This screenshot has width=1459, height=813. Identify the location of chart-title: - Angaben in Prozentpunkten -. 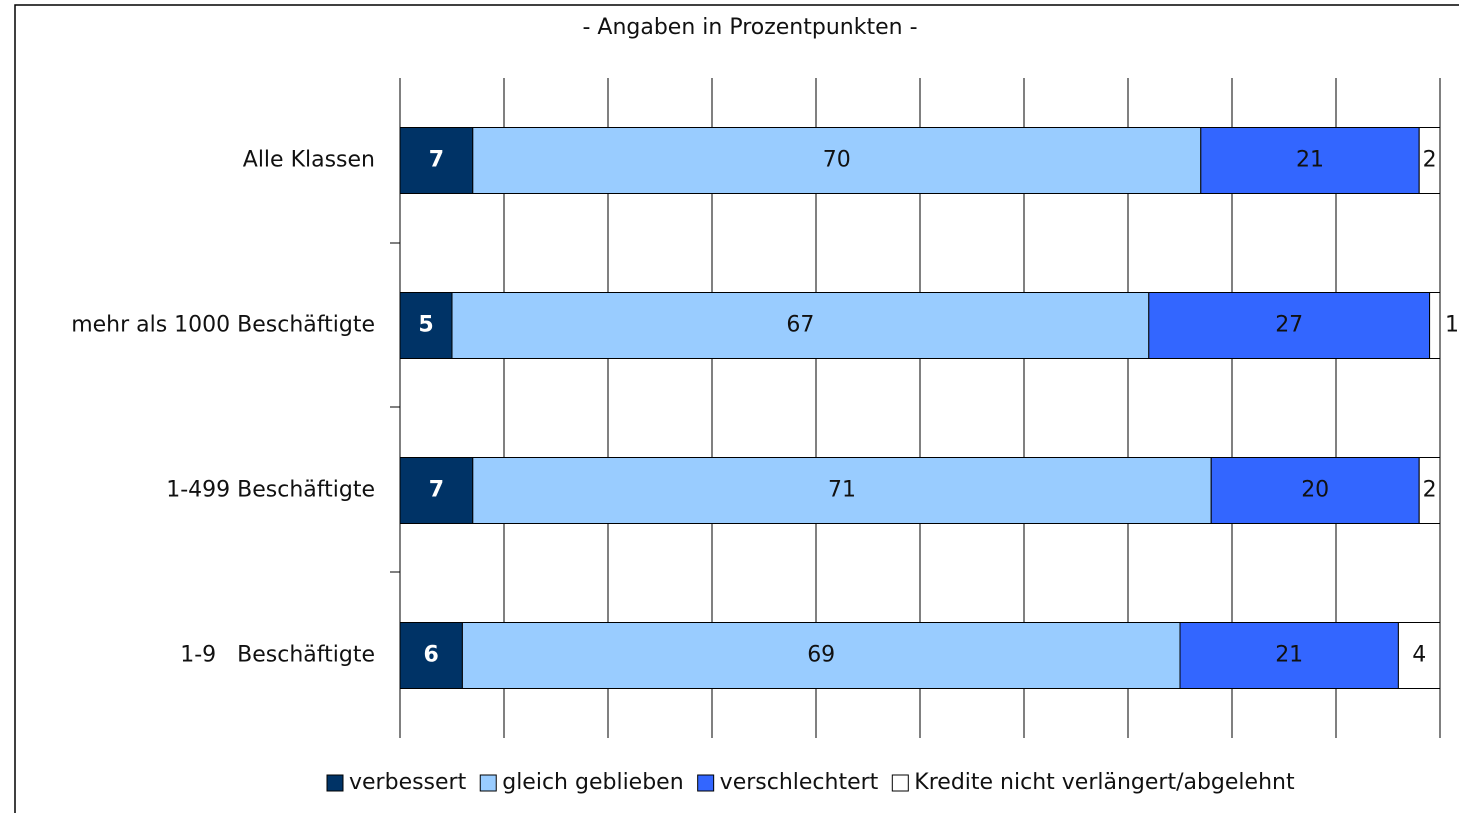
(749, 27).